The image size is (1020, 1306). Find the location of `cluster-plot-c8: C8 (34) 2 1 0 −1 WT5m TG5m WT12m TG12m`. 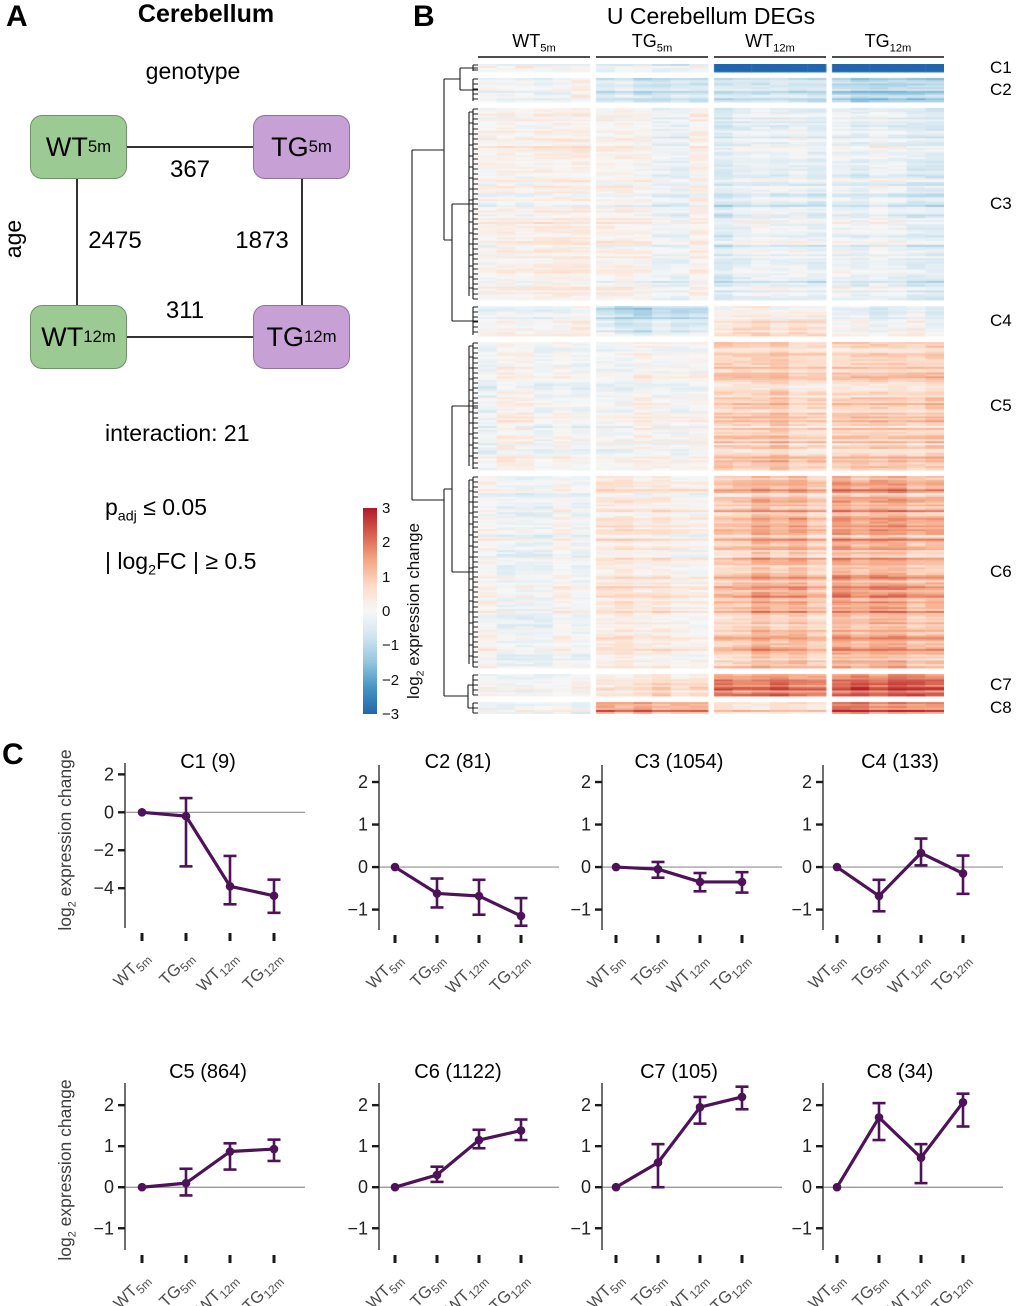

cluster-plot-c8: C8 (34) 2 1 0 −1 WT5m TG5m WT12m TG12m is located at coordinates (898, 1177).